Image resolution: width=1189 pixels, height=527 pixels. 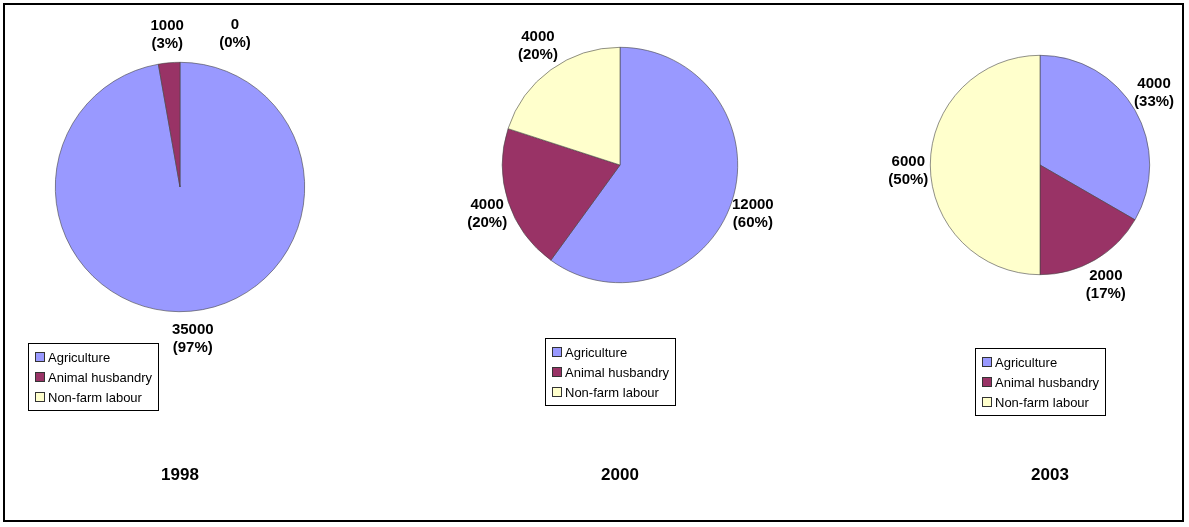 I want to click on data-label: 4000 (33%), so click(x=1154, y=92).